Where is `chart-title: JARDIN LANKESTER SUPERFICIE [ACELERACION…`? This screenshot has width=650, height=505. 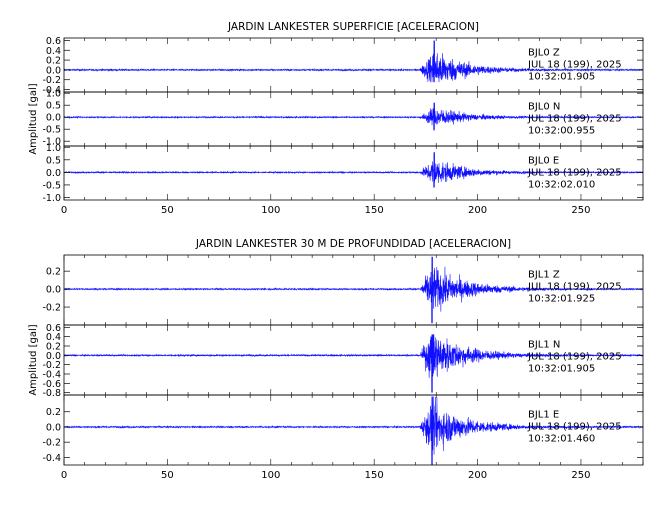
chart-title: JARDIN LANKESTER SUPERFICIE [ACELERACION… is located at coordinates (353, 27).